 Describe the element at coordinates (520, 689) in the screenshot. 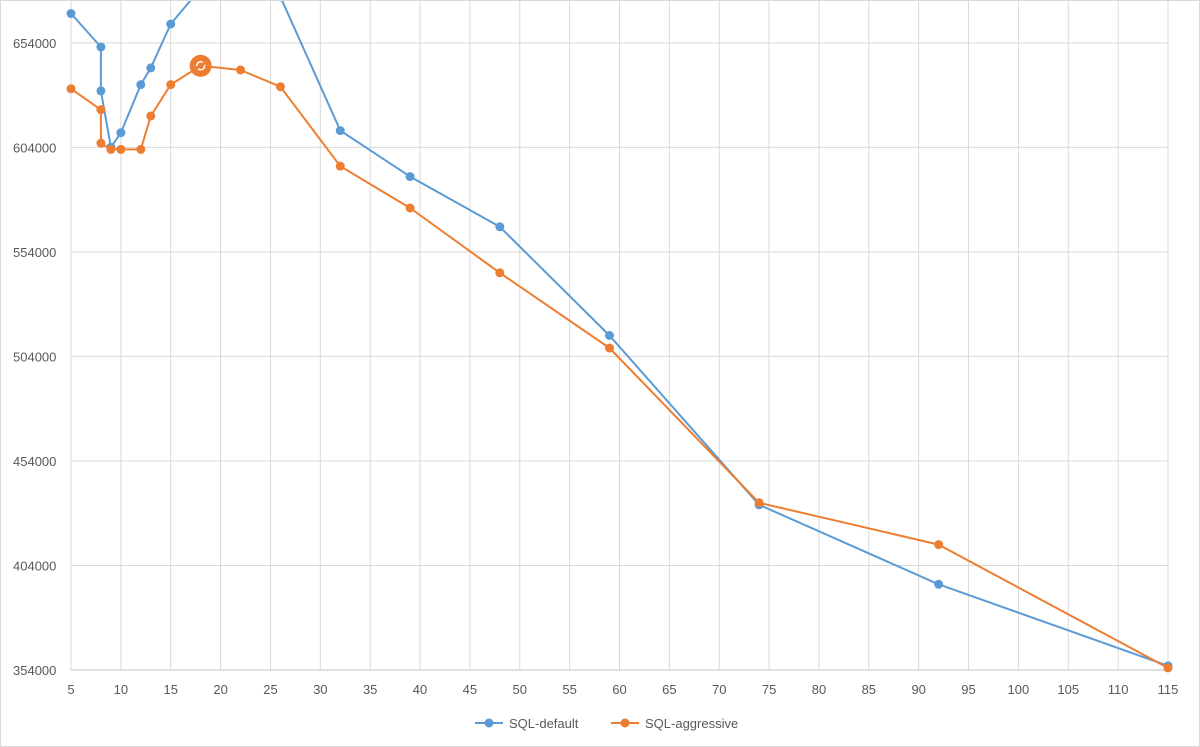

I see `x-tick-label-50: 50` at that location.